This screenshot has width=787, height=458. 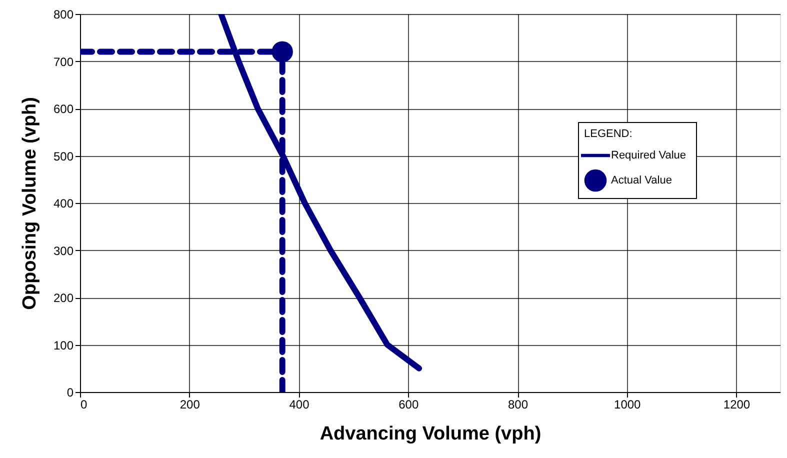 What do you see at coordinates (648, 156) in the screenshot?
I see `legend-label: Required Value` at bounding box center [648, 156].